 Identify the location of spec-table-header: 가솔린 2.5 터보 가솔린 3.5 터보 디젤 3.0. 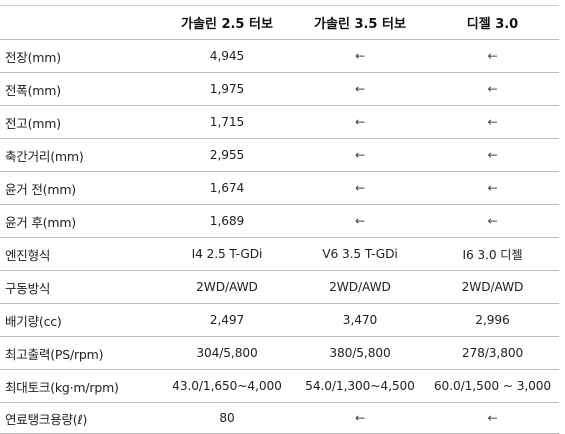
(279, 22).